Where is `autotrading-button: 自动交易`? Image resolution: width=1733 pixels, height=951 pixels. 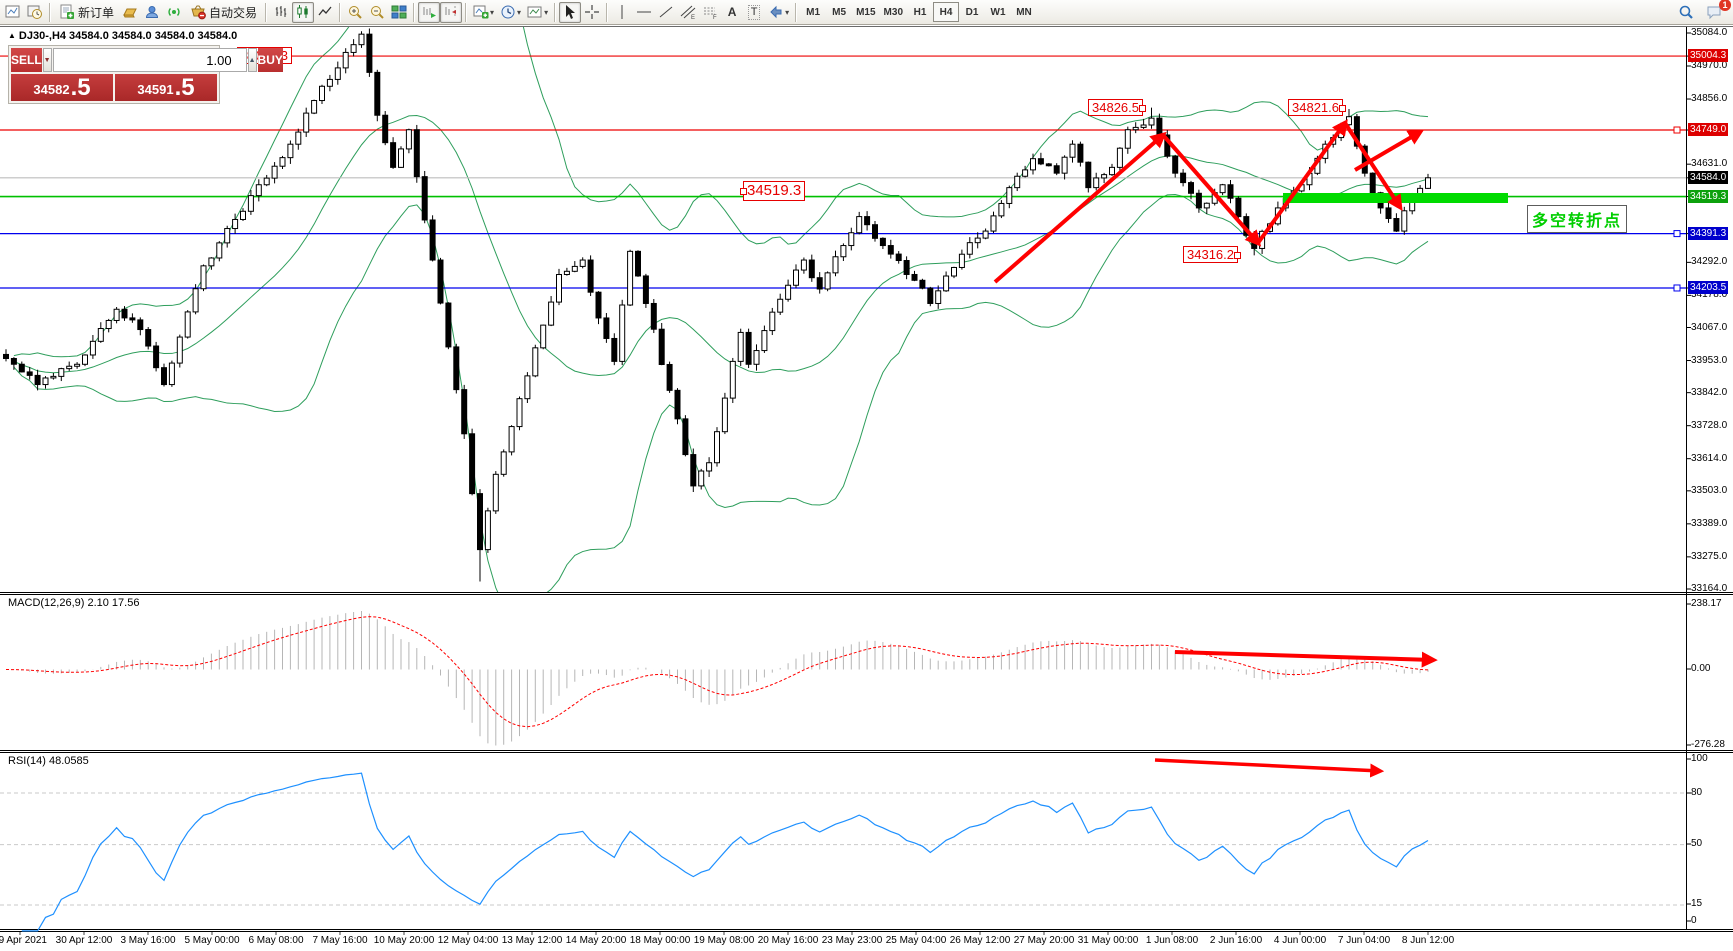 autotrading-button: 自动交易 is located at coordinates (223, 12).